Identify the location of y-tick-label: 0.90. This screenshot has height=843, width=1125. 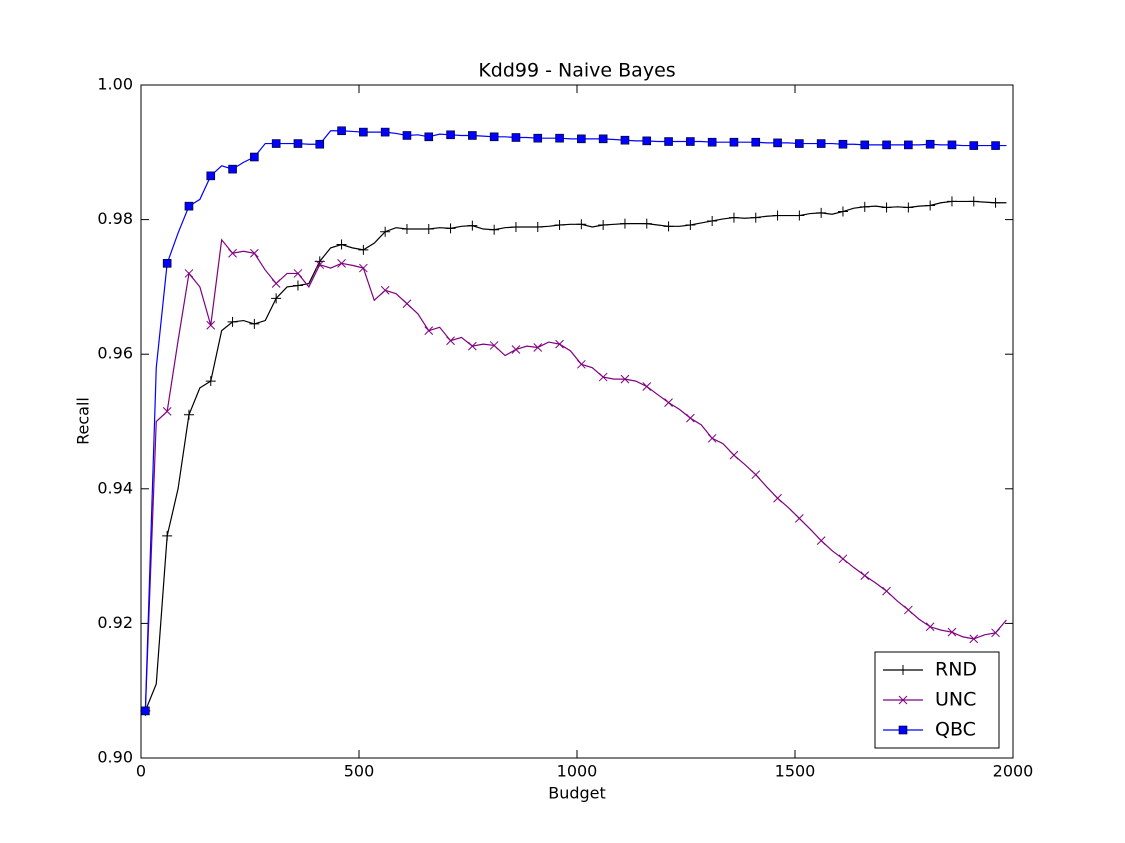
(115, 757).